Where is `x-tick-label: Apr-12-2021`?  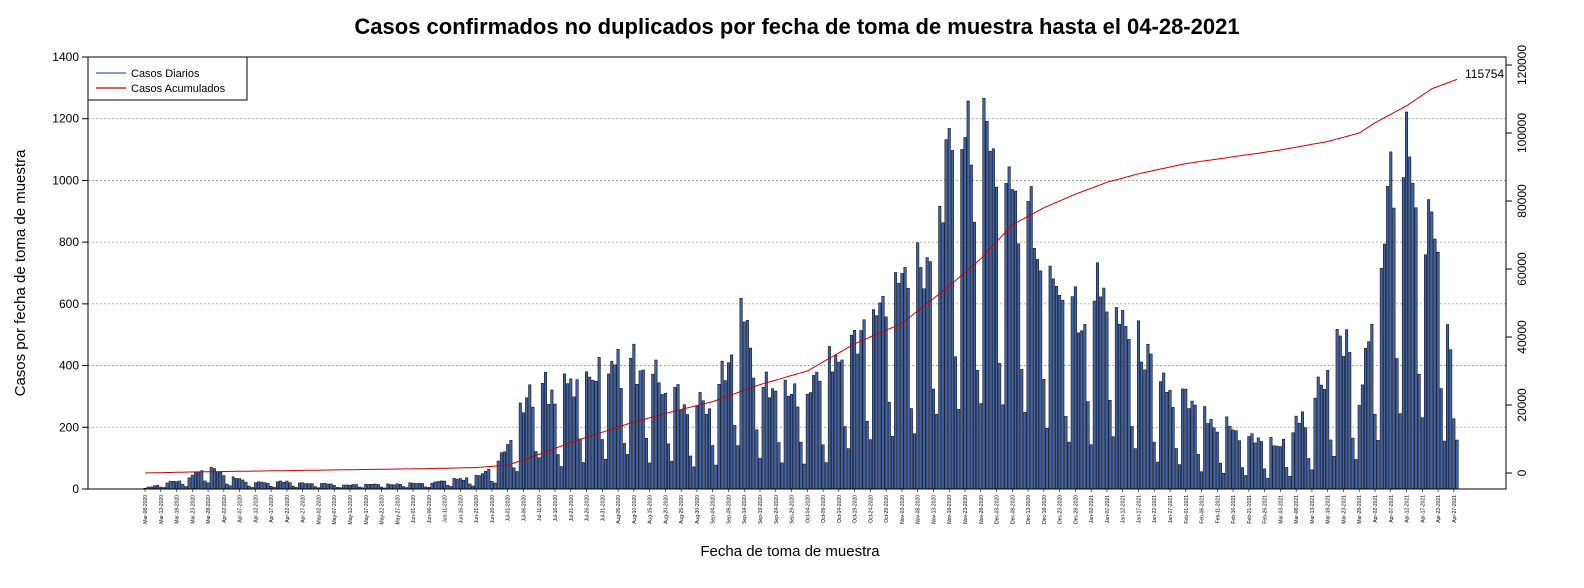 x-tick-label: Apr-12-2021 is located at coordinates (1408, 509).